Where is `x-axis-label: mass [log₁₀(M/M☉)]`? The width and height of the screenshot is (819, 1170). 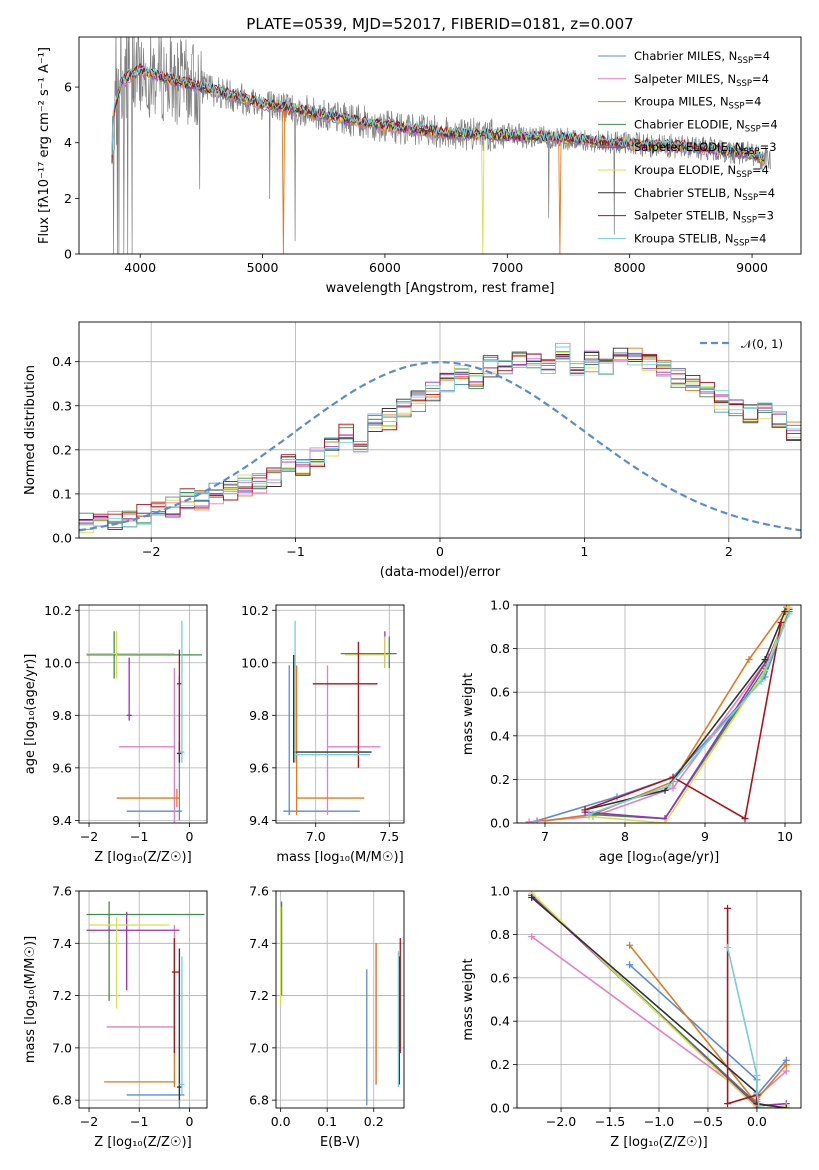
x-axis-label: mass [log₁₀(M/M☉)] is located at coordinates (339, 857).